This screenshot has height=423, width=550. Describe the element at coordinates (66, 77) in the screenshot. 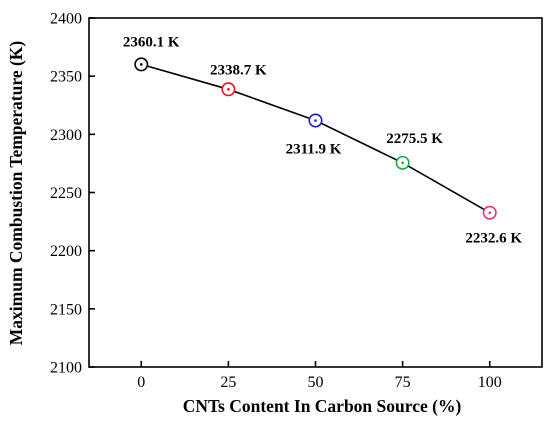

I see `y-tick-label: 2350` at that location.